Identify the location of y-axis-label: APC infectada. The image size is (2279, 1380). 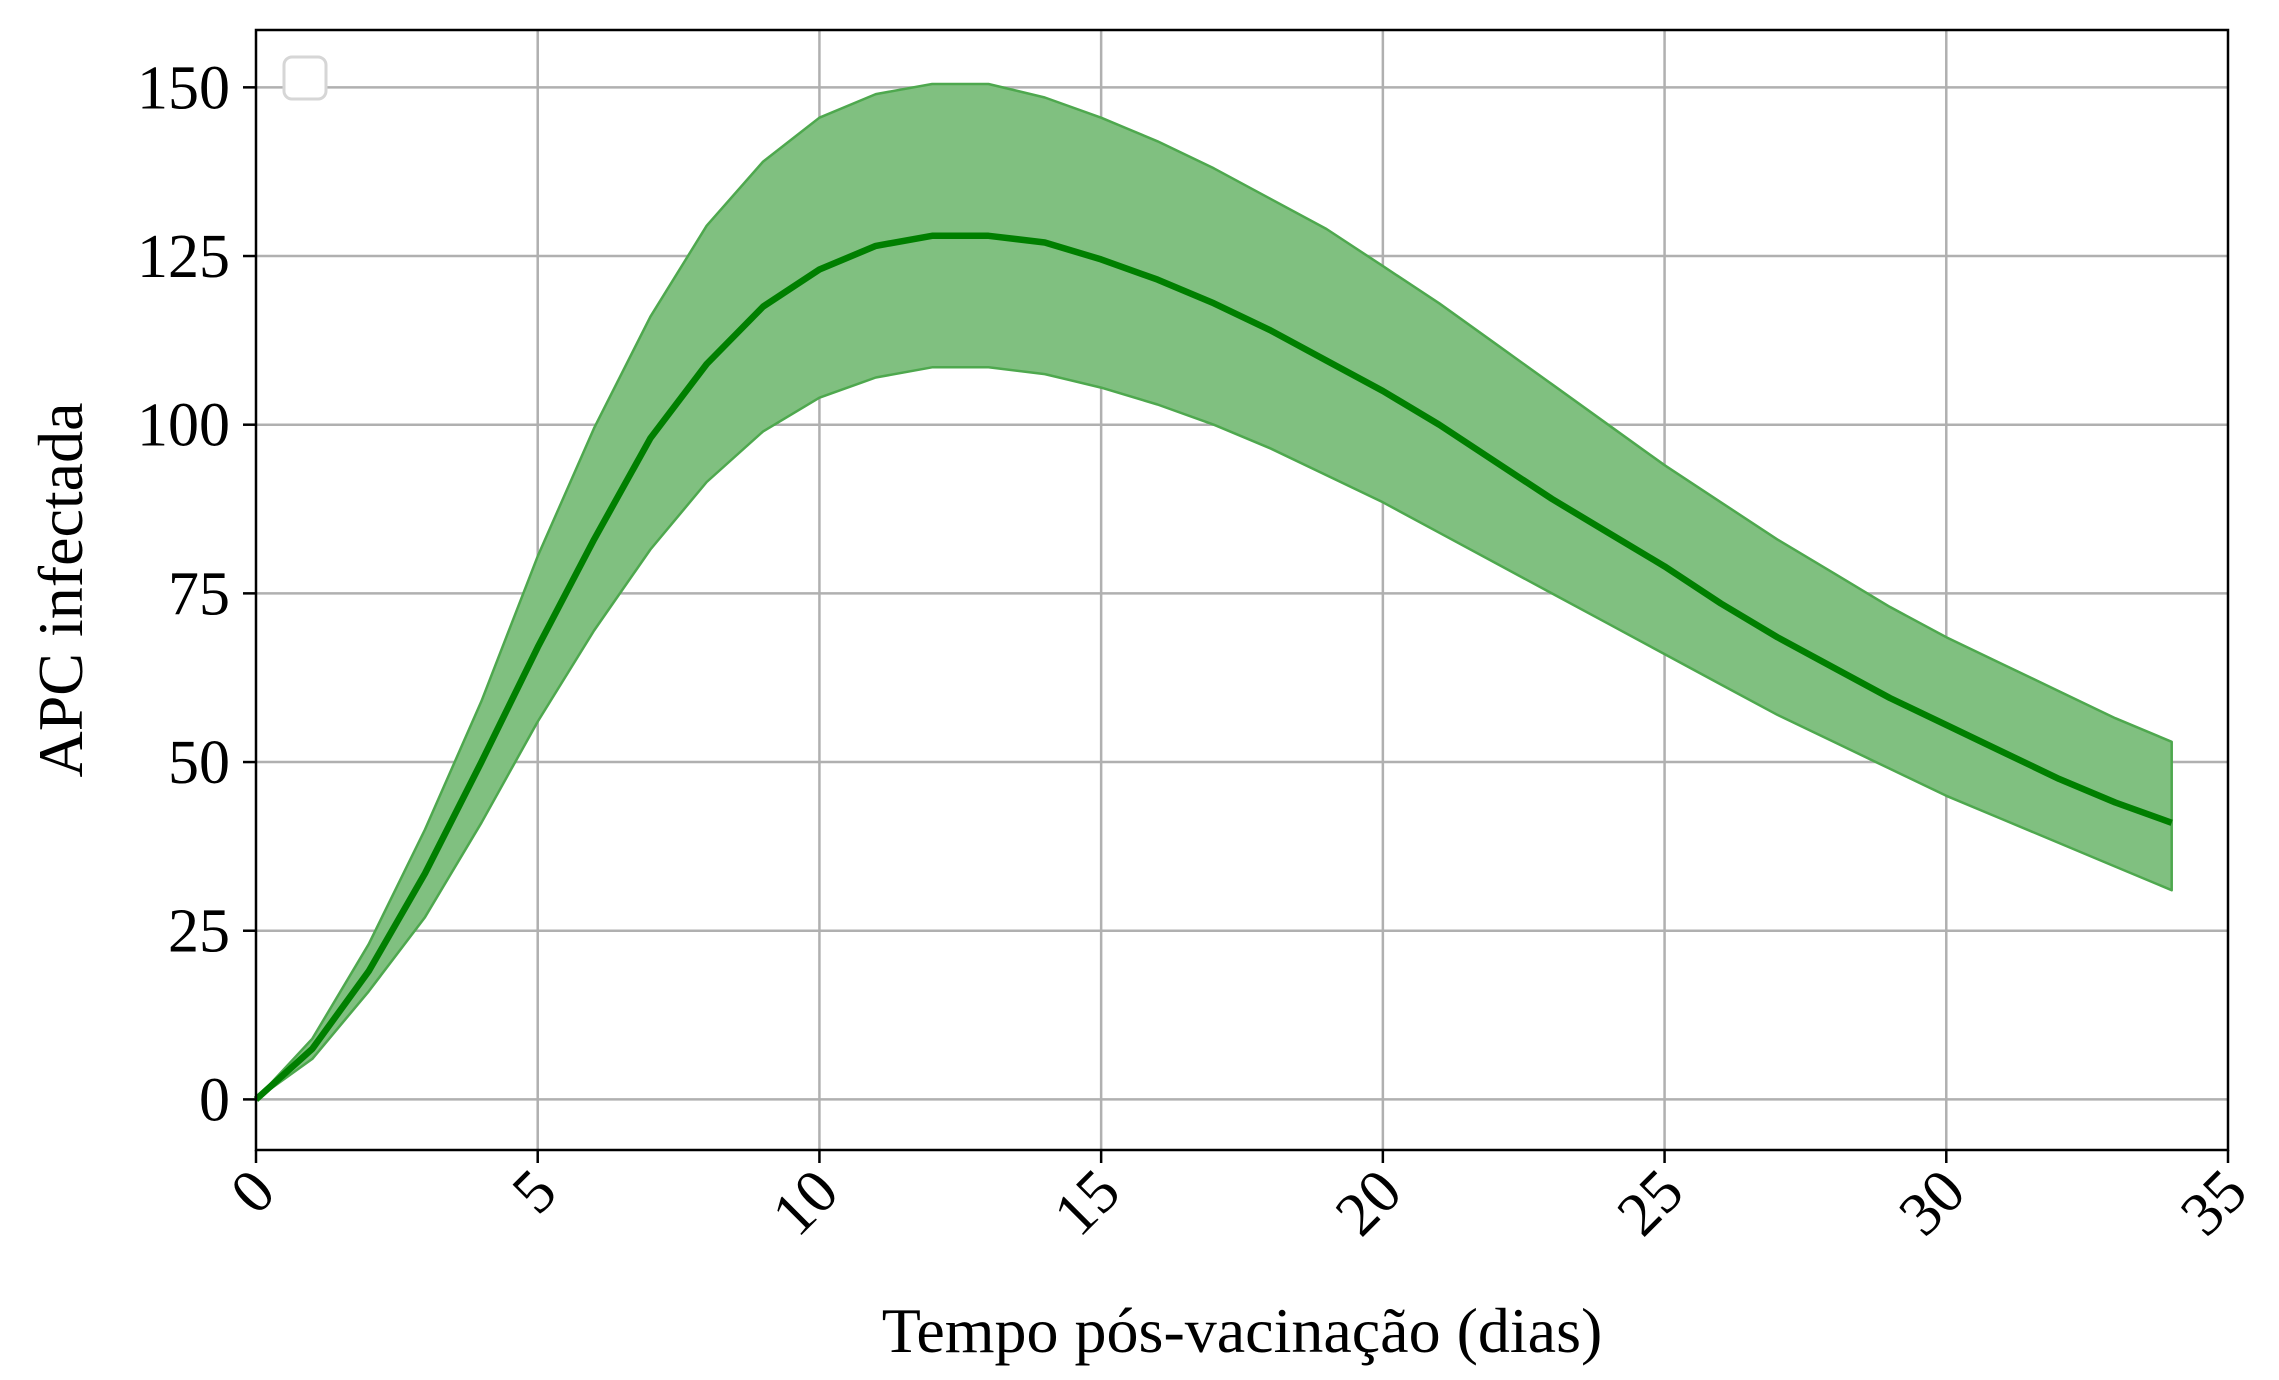
(60, 590).